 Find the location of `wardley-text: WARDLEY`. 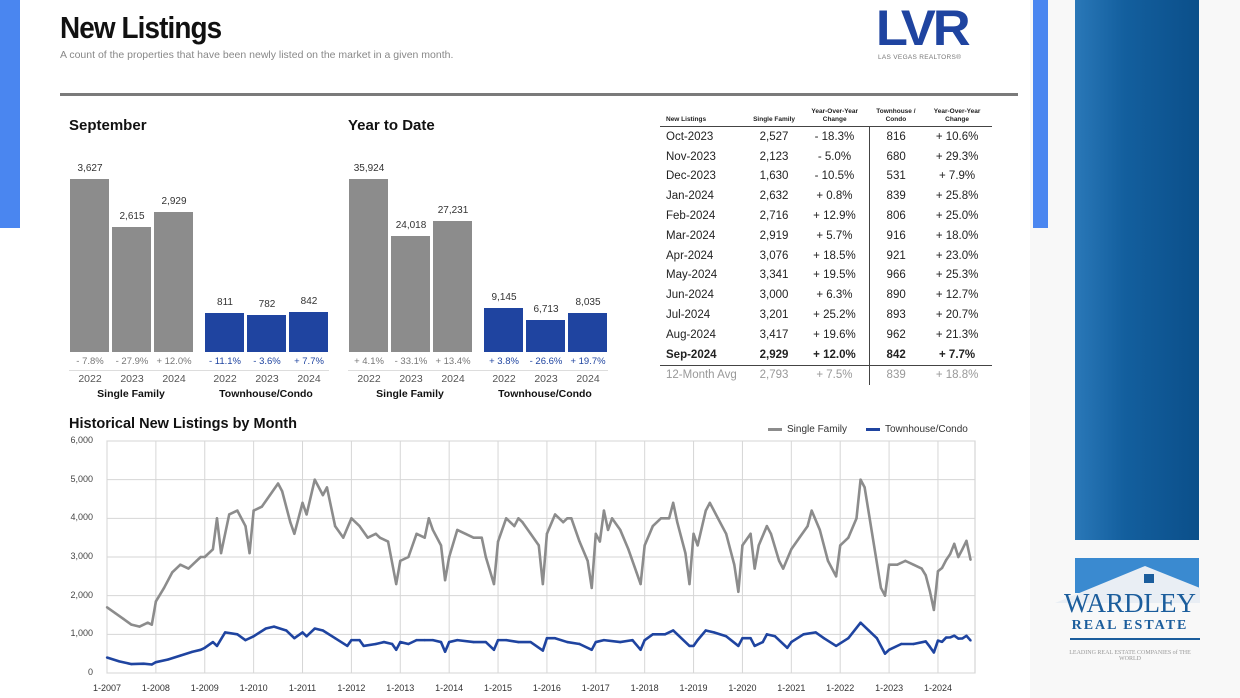

wardley-text: WARDLEY is located at coordinates (1130, 603).